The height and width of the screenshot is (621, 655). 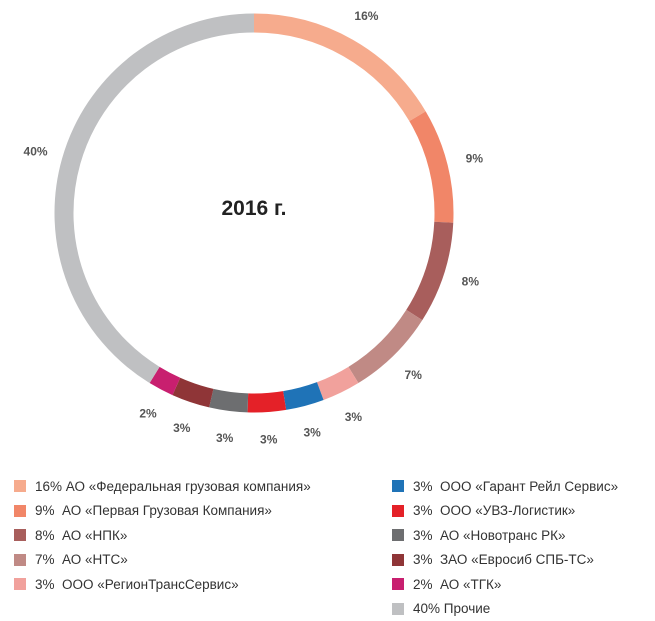 I want to click on legend-item: 8% АО «НПК», so click(x=162, y=535).